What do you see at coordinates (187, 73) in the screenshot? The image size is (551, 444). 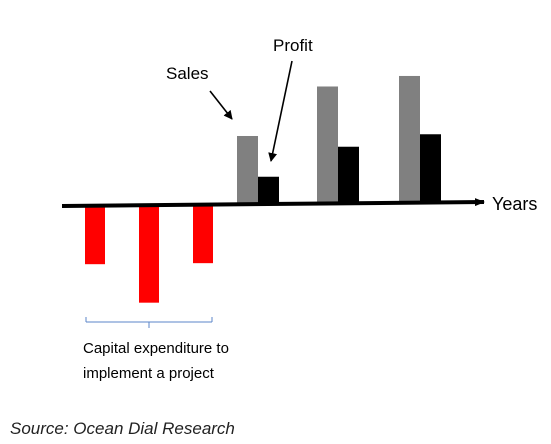 I see `sales-callout-label: Sales` at bounding box center [187, 73].